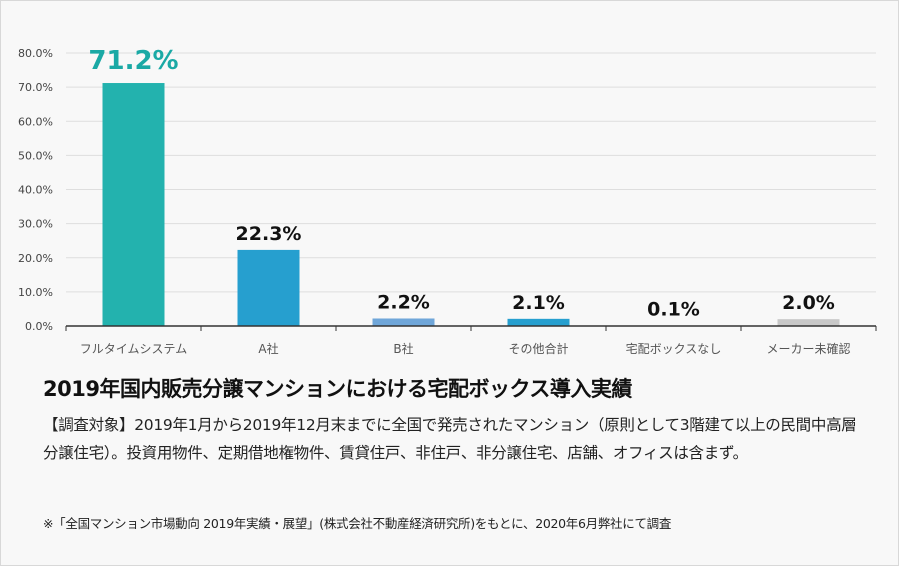 The image size is (899, 566). What do you see at coordinates (35, 292) in the screenshot?
I see `y-tick-label: 10.0%` at bounding box center [35, 292].